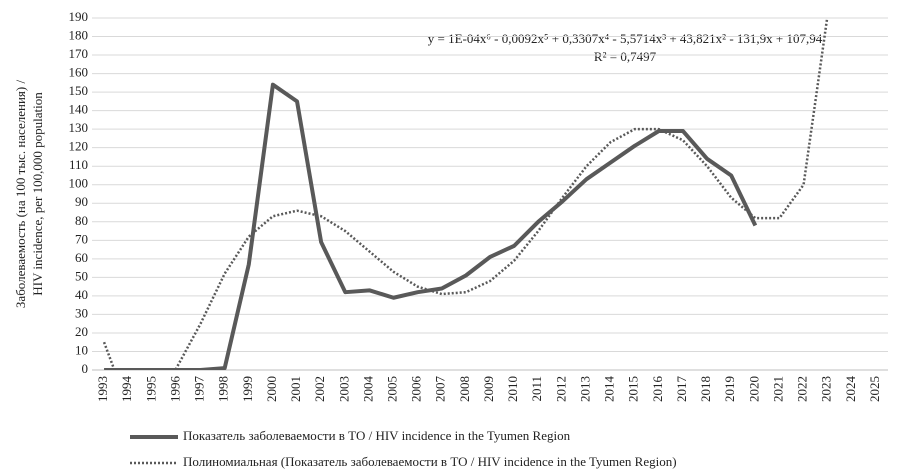 This screenshot has width=900, height=475. What do you see at coordinates (777, 389) in the screenshot?
I see `x-tick-label: 2021` at bounding box center [777, 389].